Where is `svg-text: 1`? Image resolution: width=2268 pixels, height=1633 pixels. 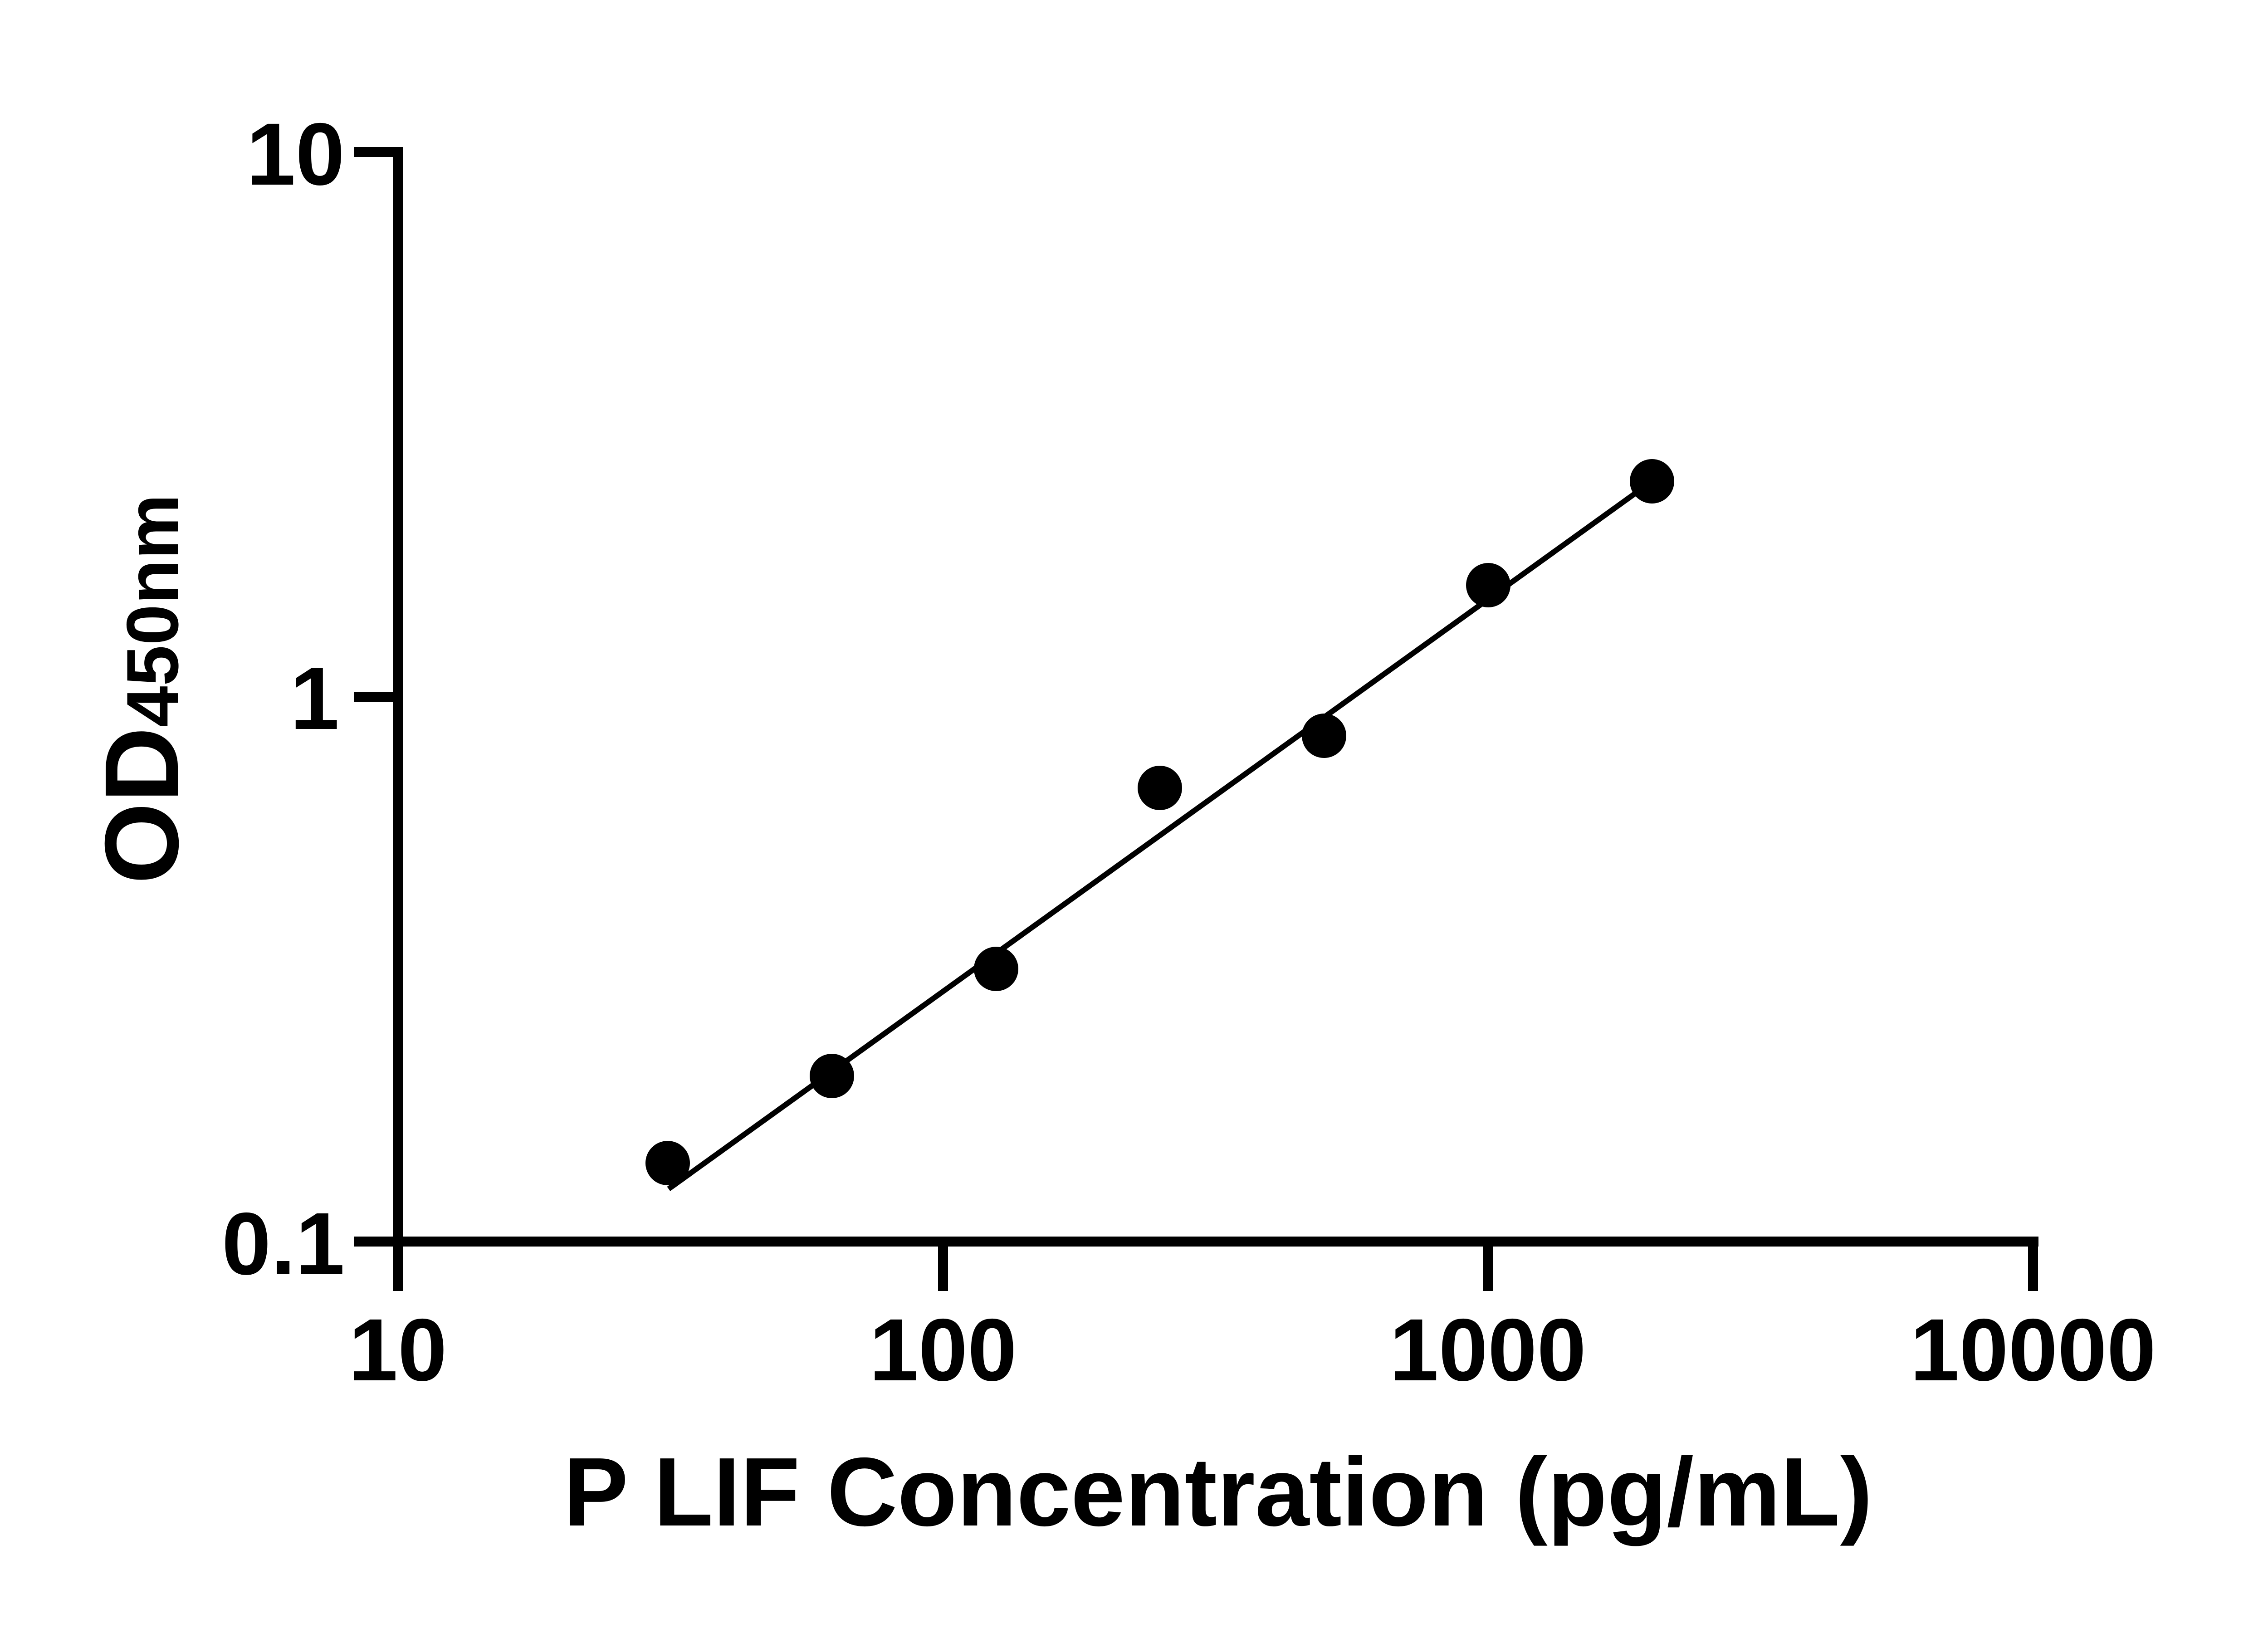
svg-text: 1 is located at coordinates (315, 698).